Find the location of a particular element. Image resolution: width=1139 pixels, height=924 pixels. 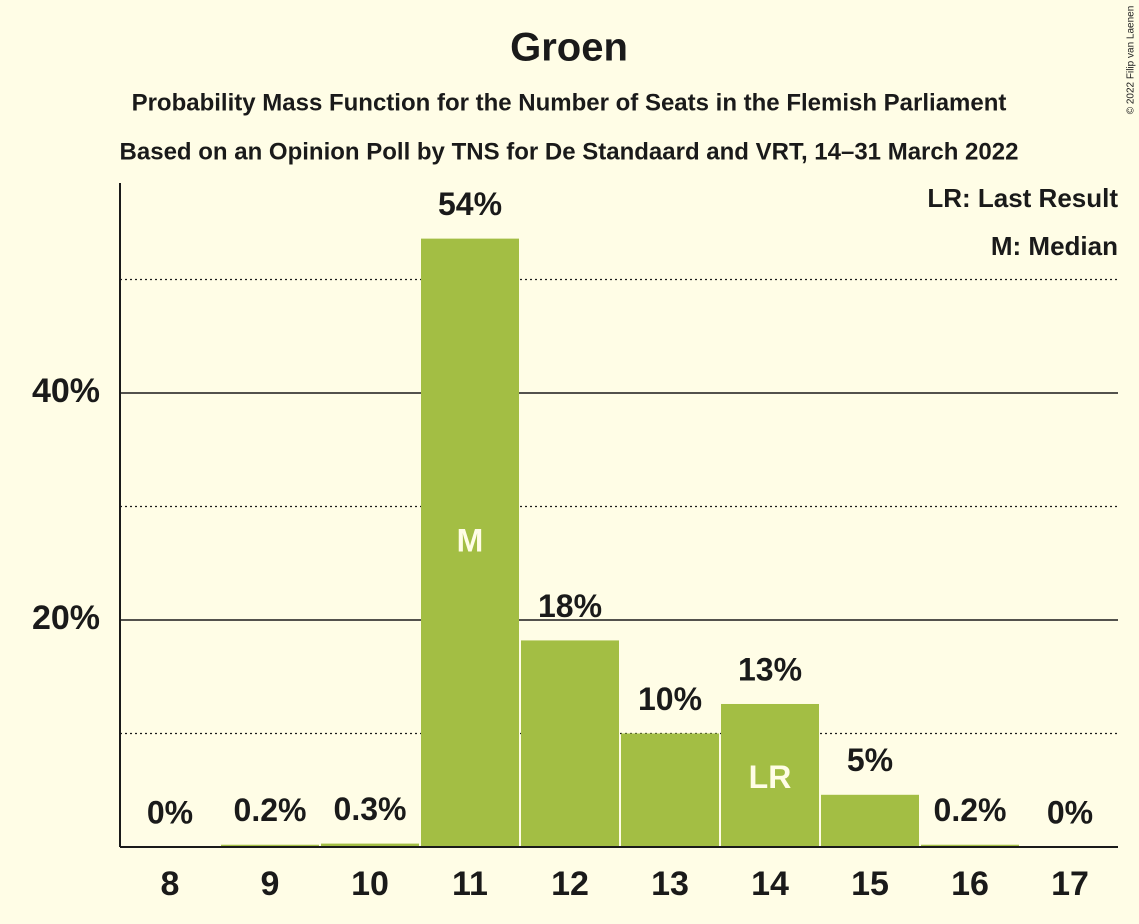

y-tick-label: 40% is located at coordinates (66, 391).